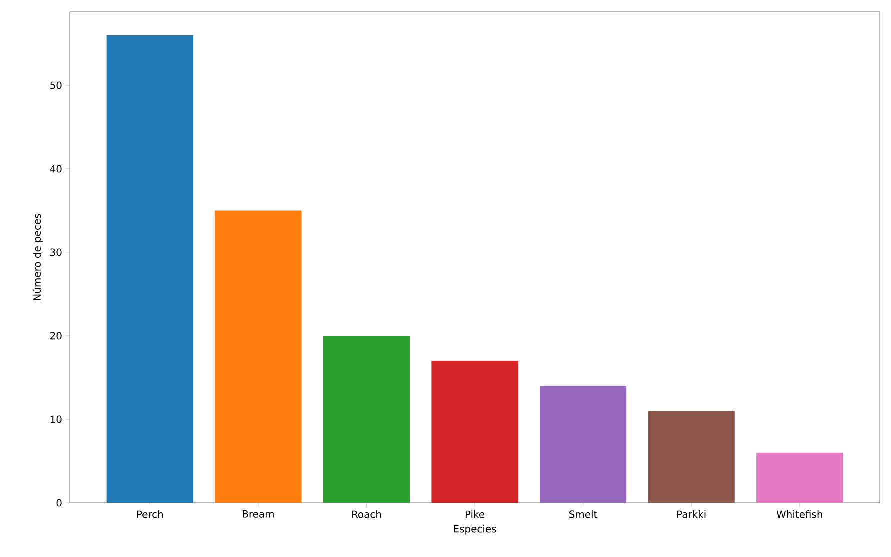  I want to click on y-tick-label: 10, so click(56, 420).